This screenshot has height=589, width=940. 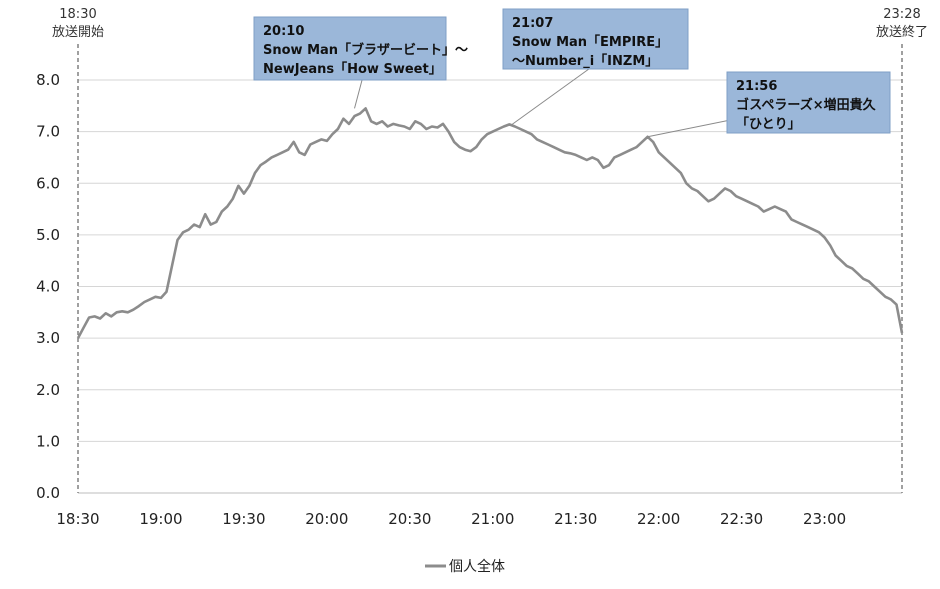 I want to click on edge-marker-time: 23:28, so click(x=901, y=14).